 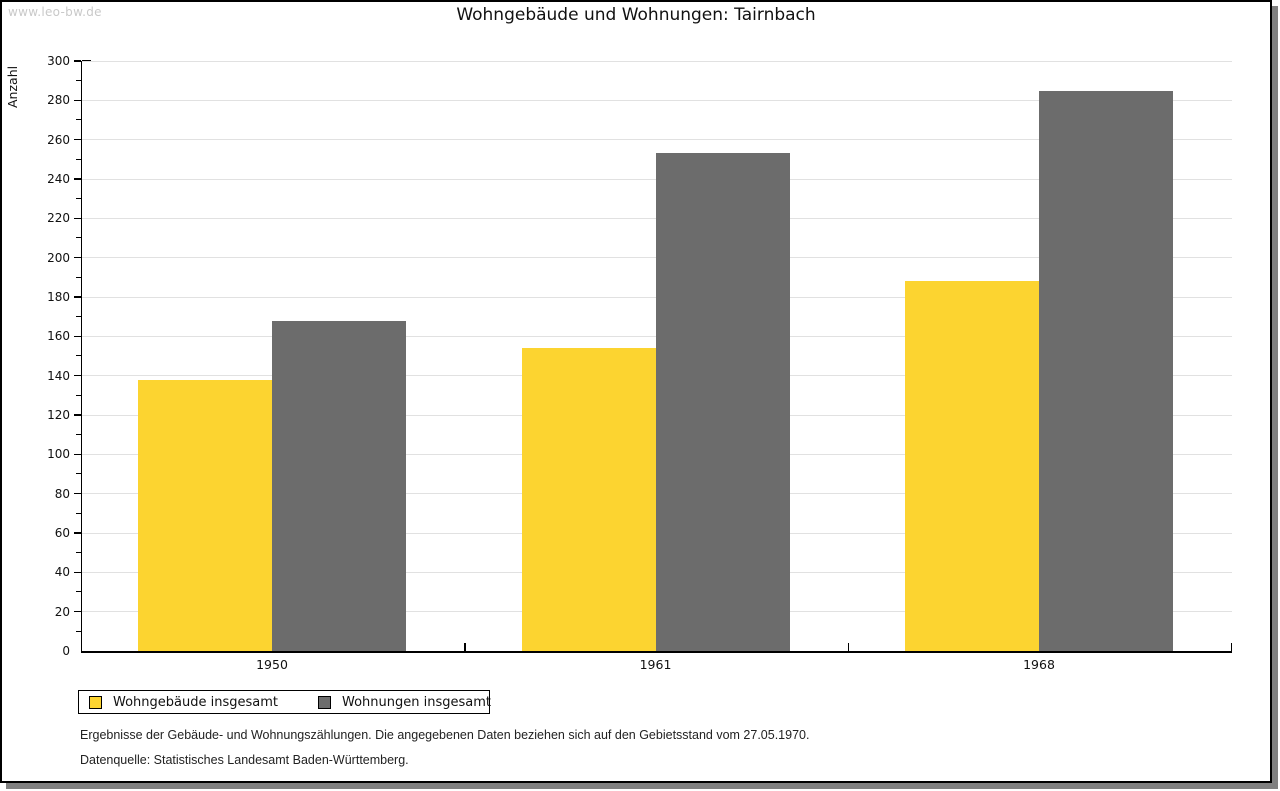 I want to click on legend-item-wohngebaeude: Wohngebäude insgesamt, so click(x=183, y=702).